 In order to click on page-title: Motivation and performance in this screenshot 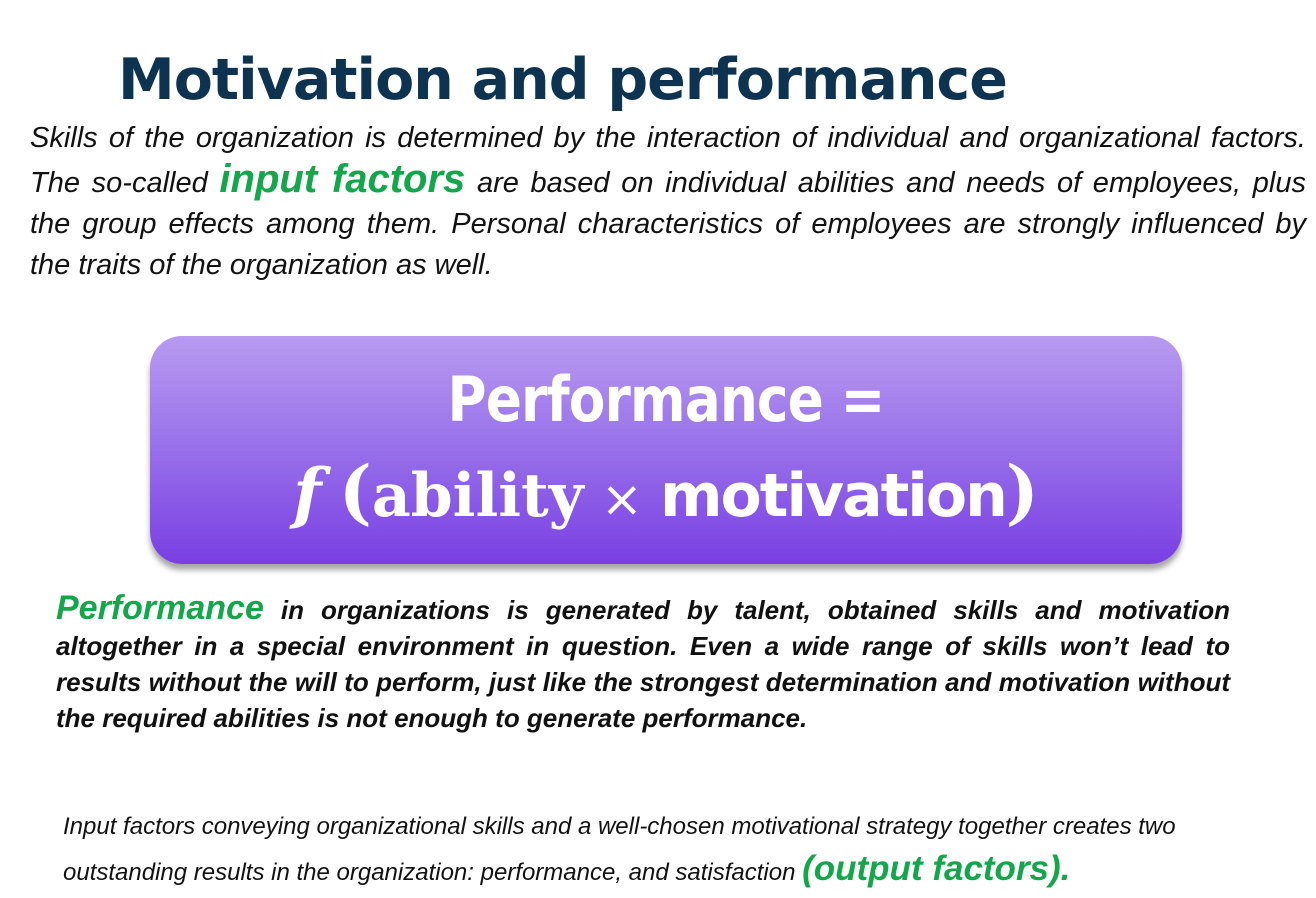, I will do `click(563, 80)`.